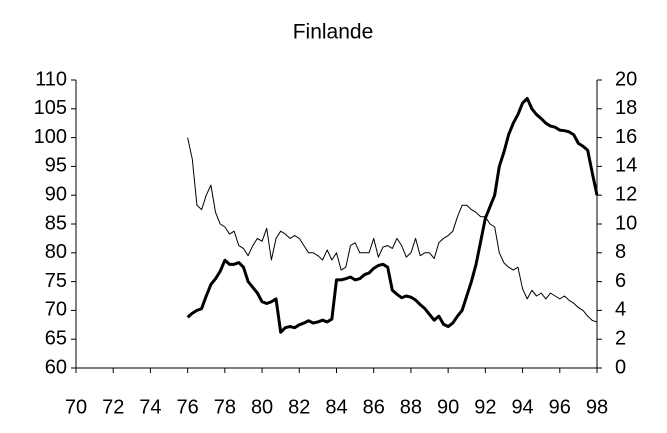 This screenshot has width=667, height=433. Describe the element at coordinates (374, 407) in the screenshot. I see `x-tick-label: 86` at that location.